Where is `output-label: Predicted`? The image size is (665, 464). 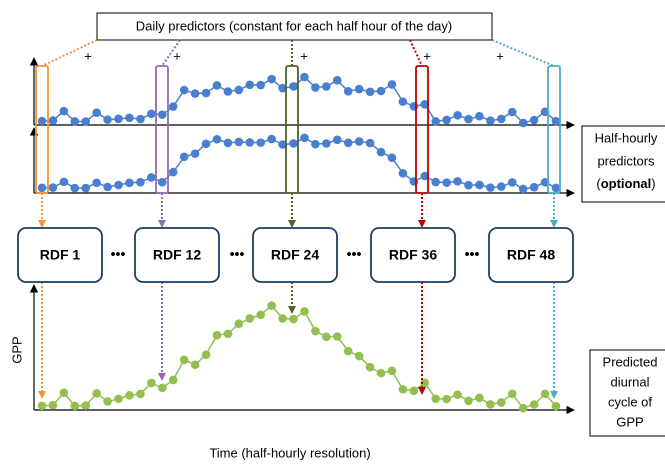
output-label: Predicted is located at coordinates (630, 361).